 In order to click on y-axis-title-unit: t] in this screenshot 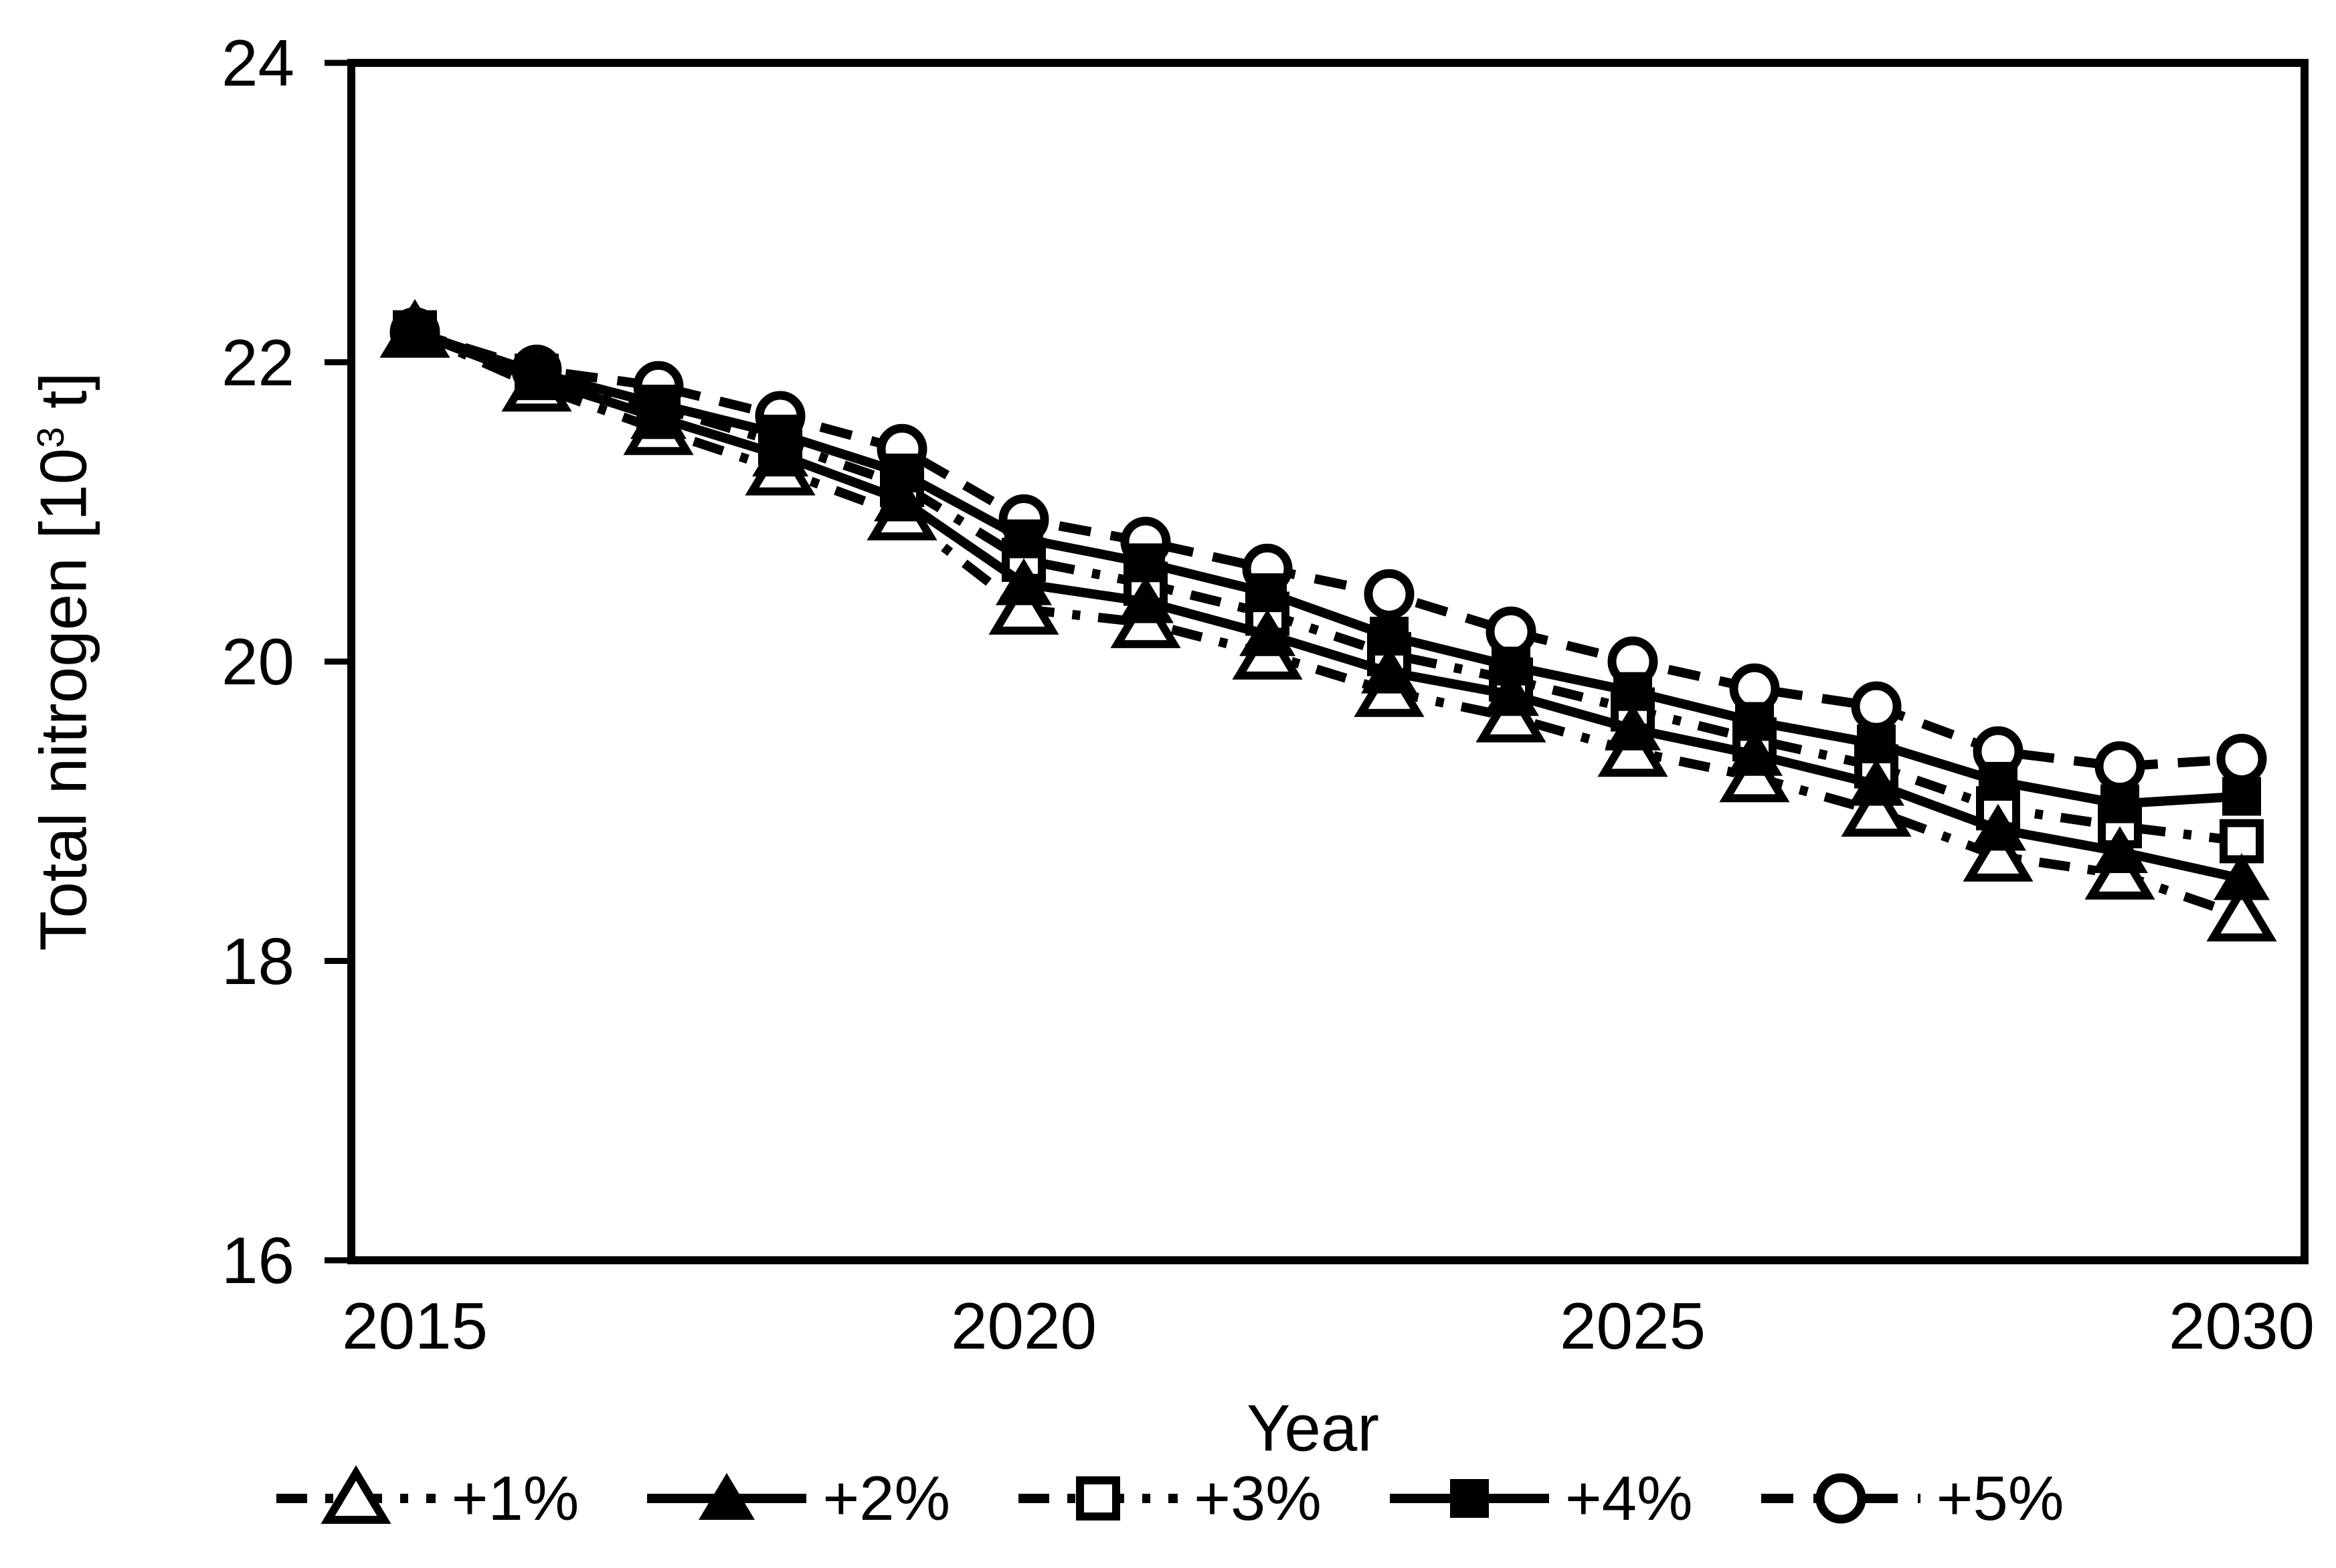, I will do `click(63, 399)`.